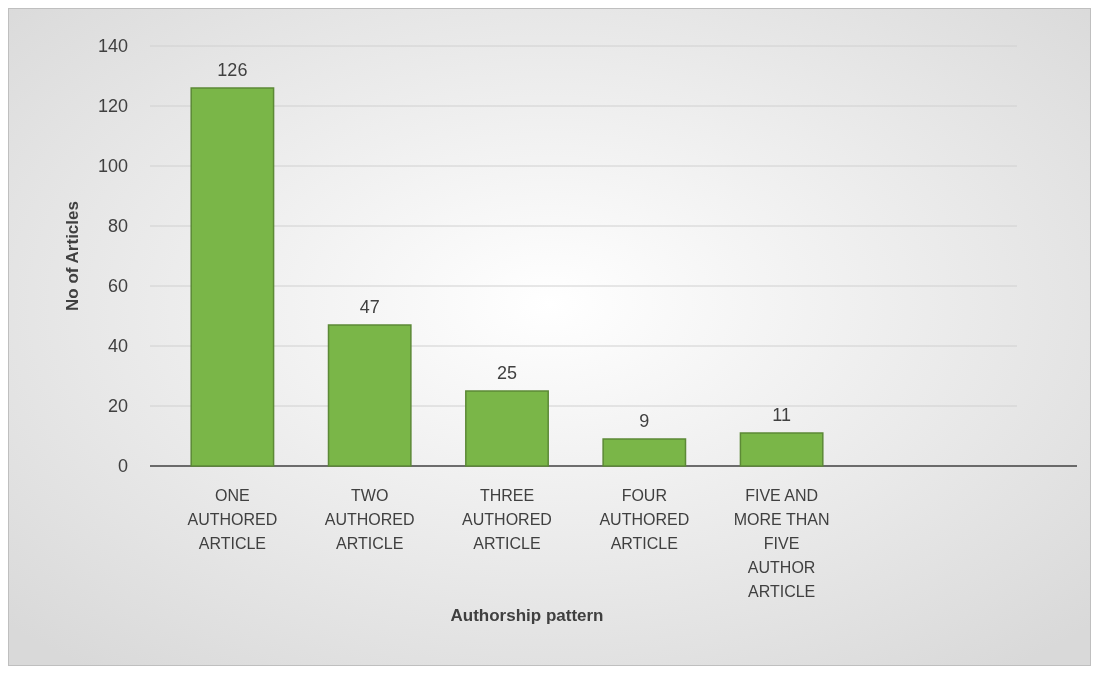  I want to click on data-label: 9, so click(644, 421).